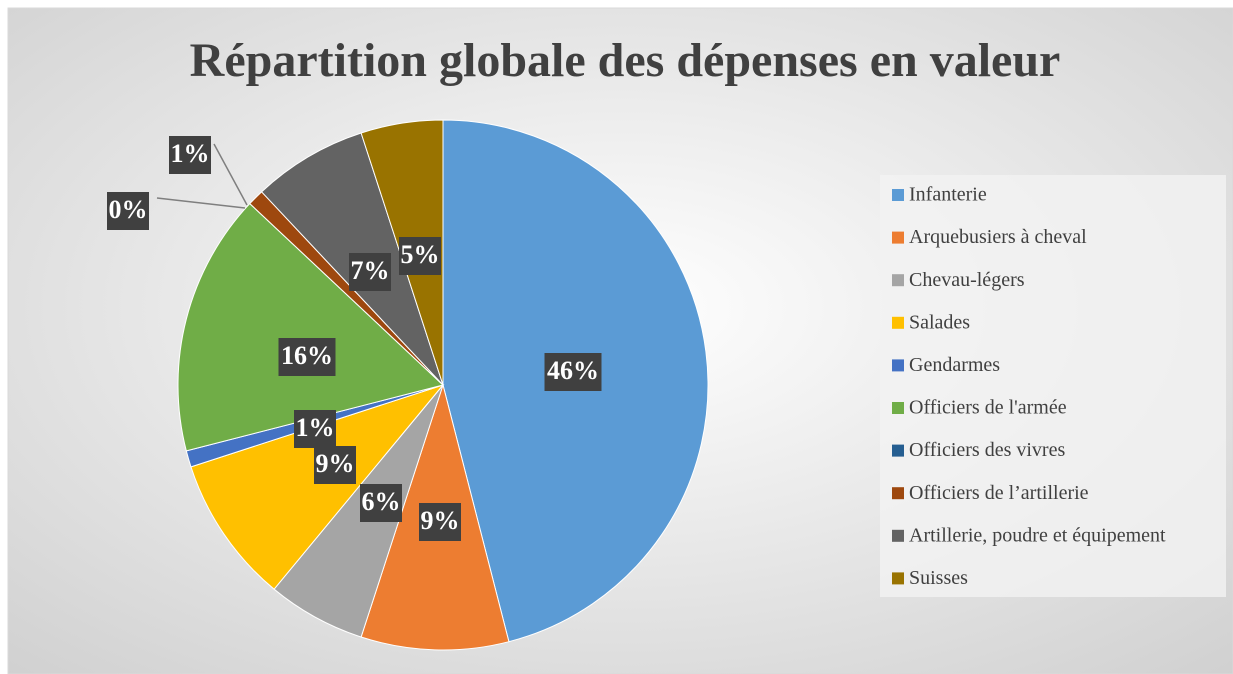  Describe the element at coordinates (939, 322) in the screenshot. I see `legend-label: Salades` at that location.